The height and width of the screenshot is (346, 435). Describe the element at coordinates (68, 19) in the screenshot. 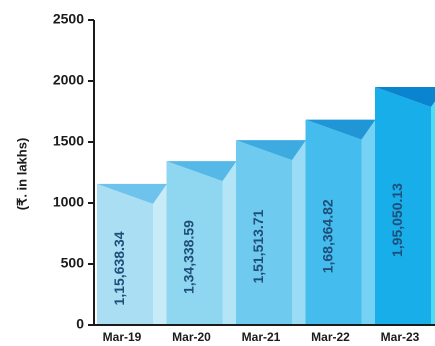

I see `y-tick-label: 2500` at that location.